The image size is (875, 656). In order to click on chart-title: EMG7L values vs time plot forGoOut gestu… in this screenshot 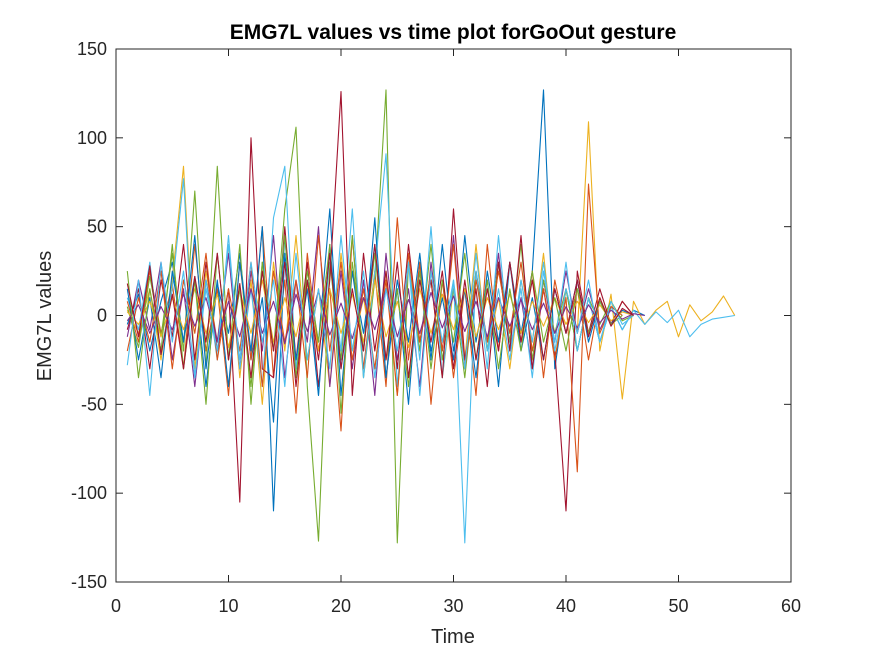, I will do `click(453, 32)`.